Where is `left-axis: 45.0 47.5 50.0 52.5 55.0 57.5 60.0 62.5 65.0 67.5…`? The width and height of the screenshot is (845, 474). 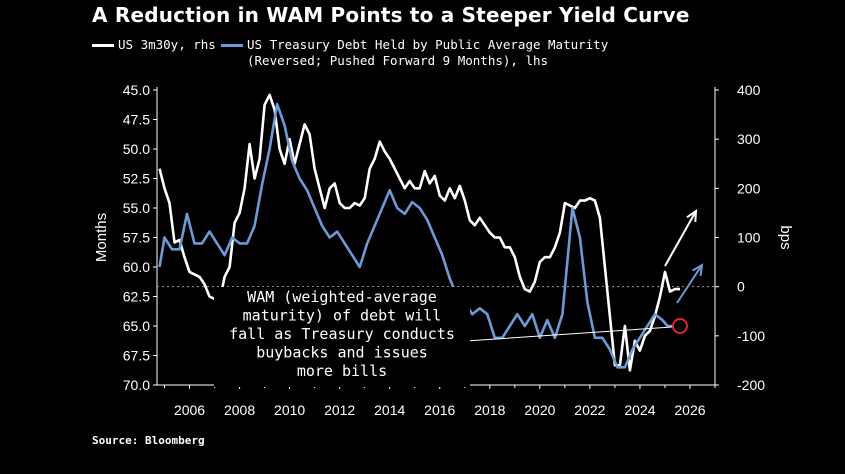
left-axis: 45.0 47.5 50.0 52.5 55.0 57.5 60.0 62.5 65.0 67.5… is located at coordinates (125, 237).